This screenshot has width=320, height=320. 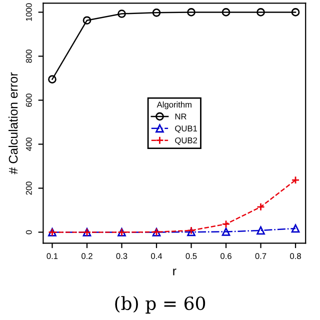 I want to click on x-tick-label: 0.1, so click(x=52, y=256).